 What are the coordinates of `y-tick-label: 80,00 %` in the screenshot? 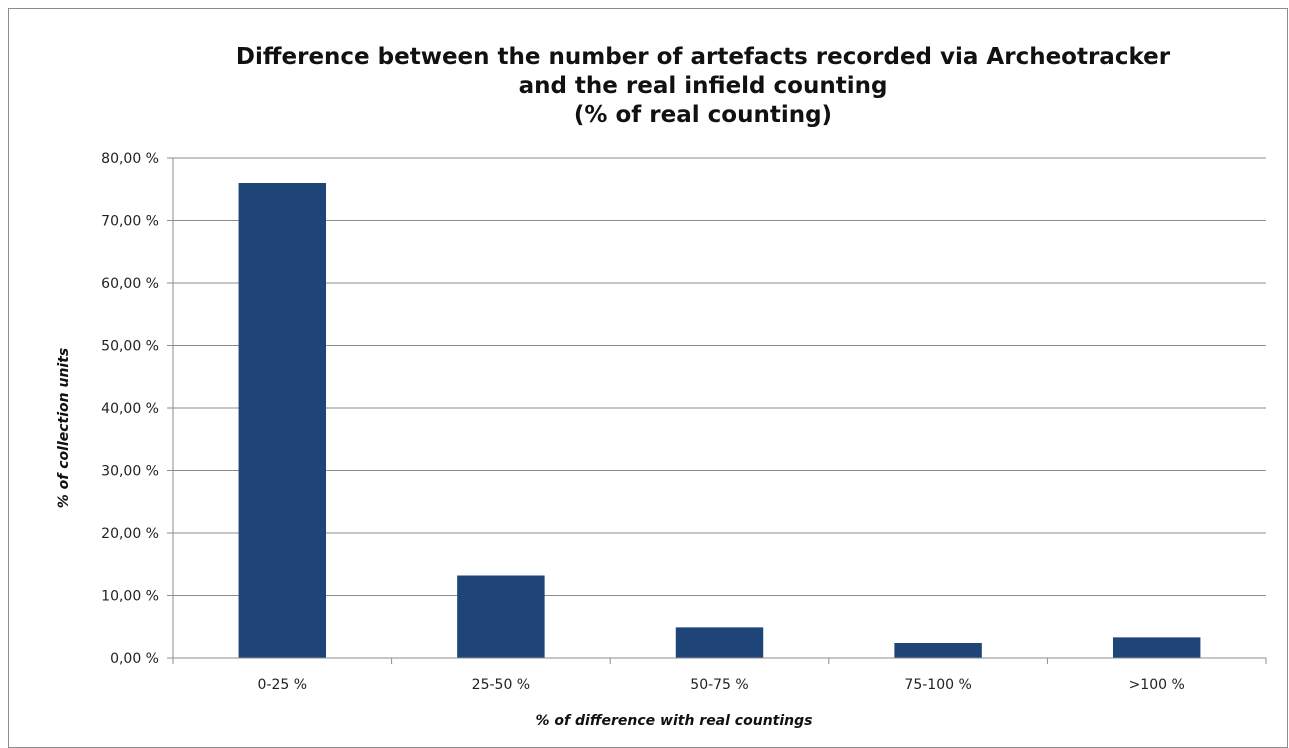 It's located at (130, 159).